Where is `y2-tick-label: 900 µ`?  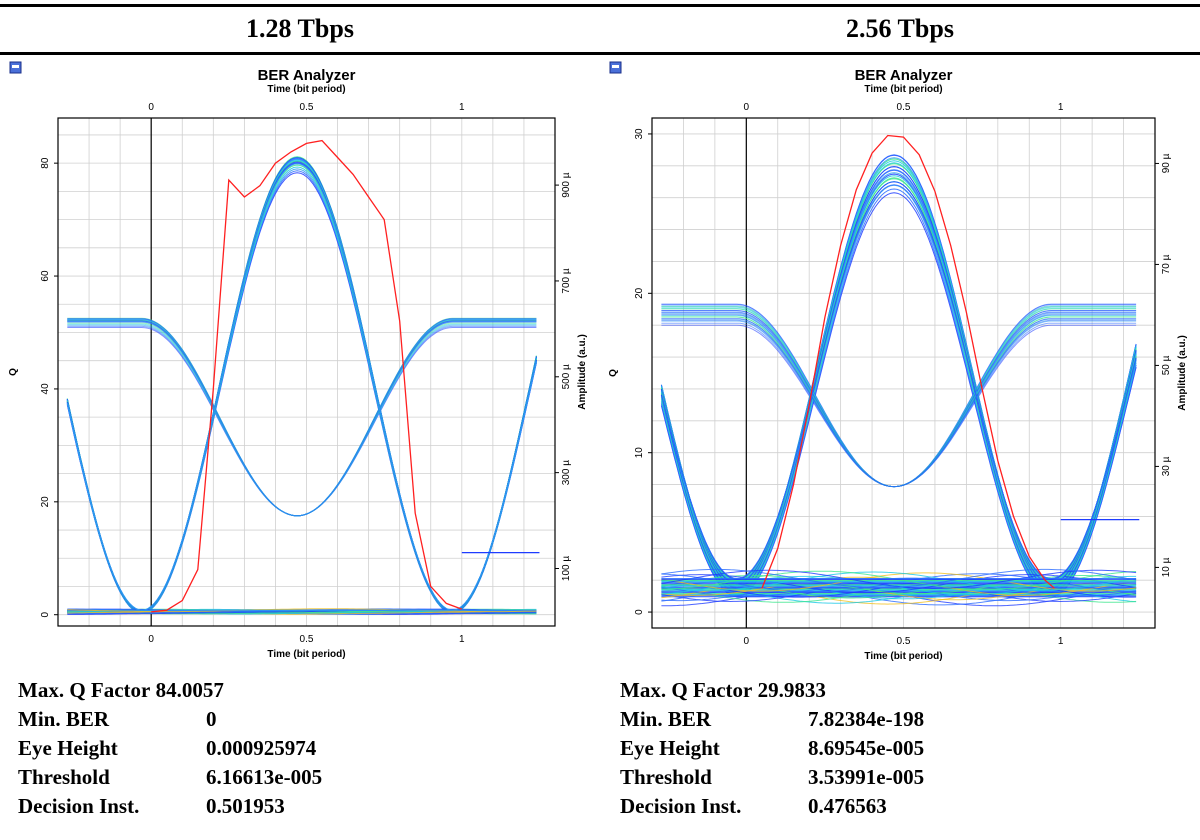 y2-tick-label: 900 µ is located at coordinates (566, 184).